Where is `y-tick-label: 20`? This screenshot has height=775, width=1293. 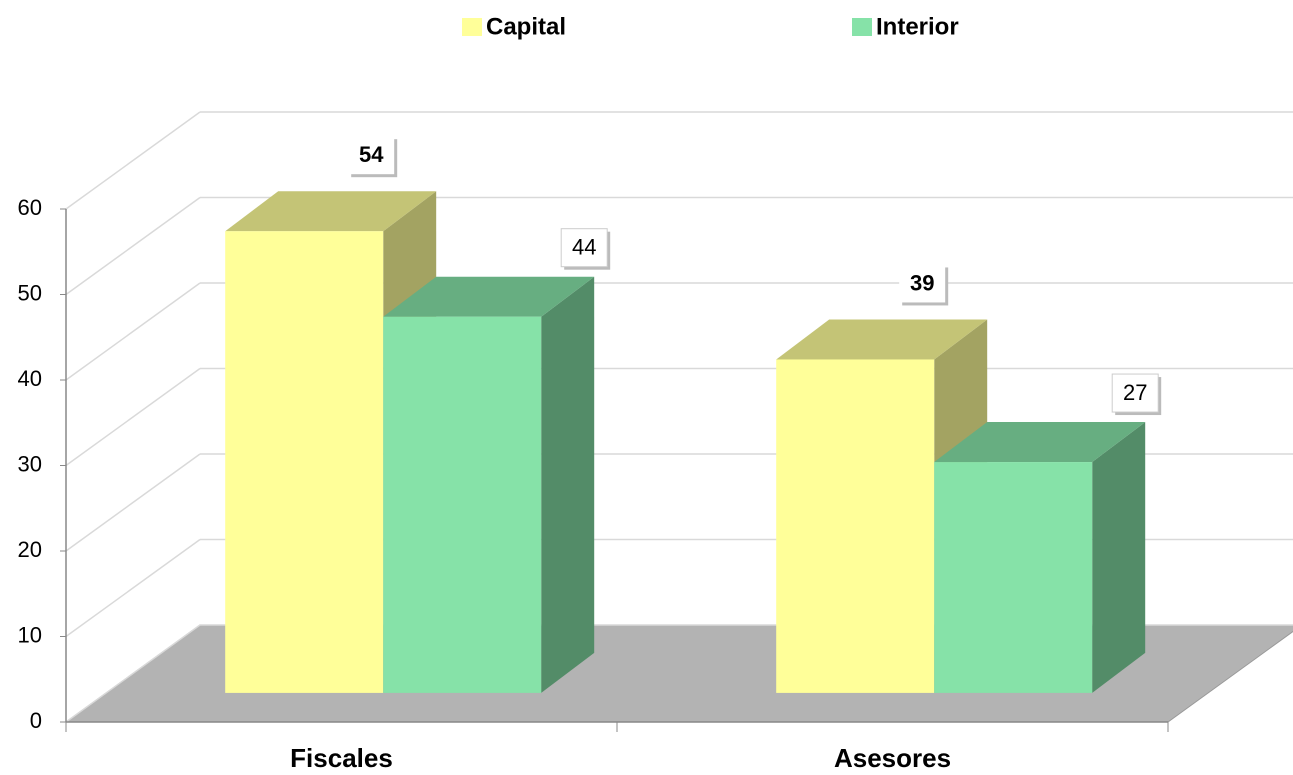
y-tick-label: 20 is located at coordinates (30, 549).